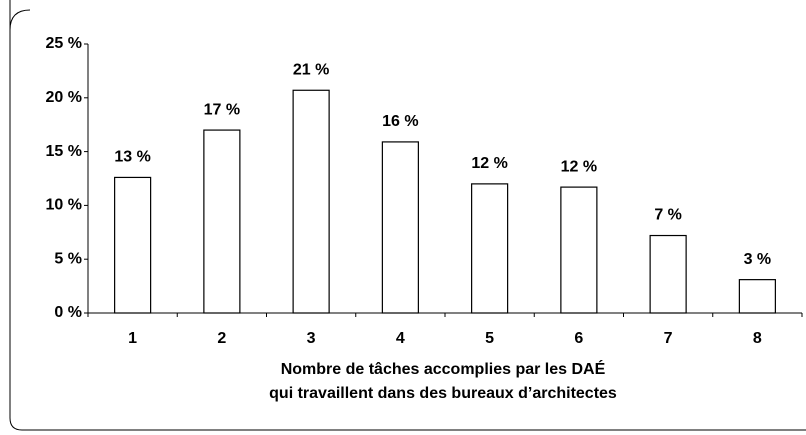 This screenshot has width=806, height=435. I want to click on y-tick-label: 0 %, so click(68, 312).